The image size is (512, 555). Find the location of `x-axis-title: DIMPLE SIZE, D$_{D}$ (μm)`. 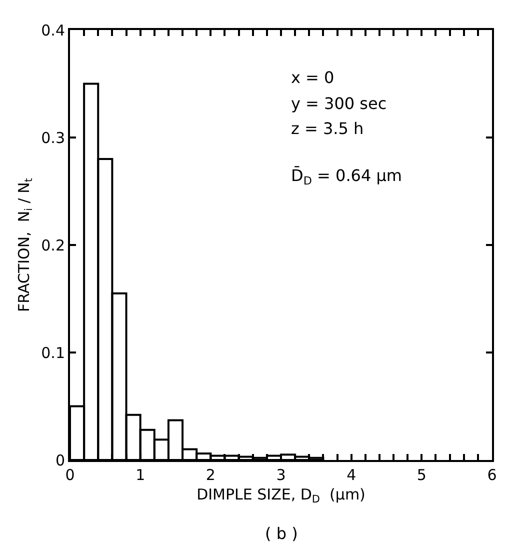

x-axis-title: DIMPLE SIZE, D$_{D}$ (μm) is located at coordinates (281, 496).